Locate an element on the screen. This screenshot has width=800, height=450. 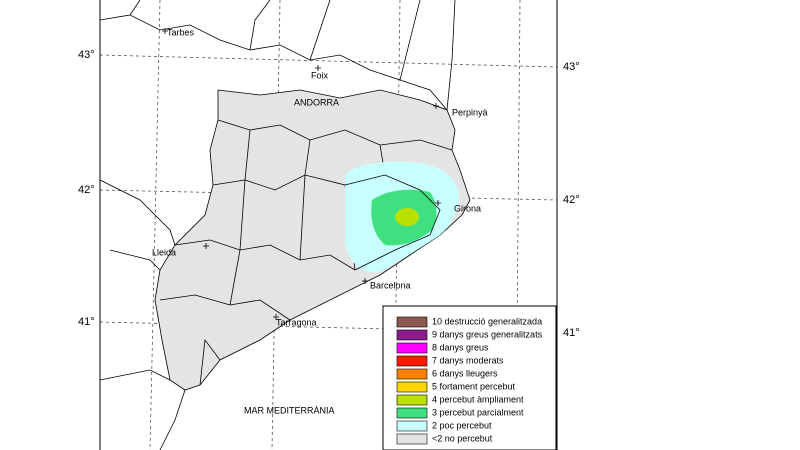
legend-label: 2 poc percebut is located at coordinates (462, 425).